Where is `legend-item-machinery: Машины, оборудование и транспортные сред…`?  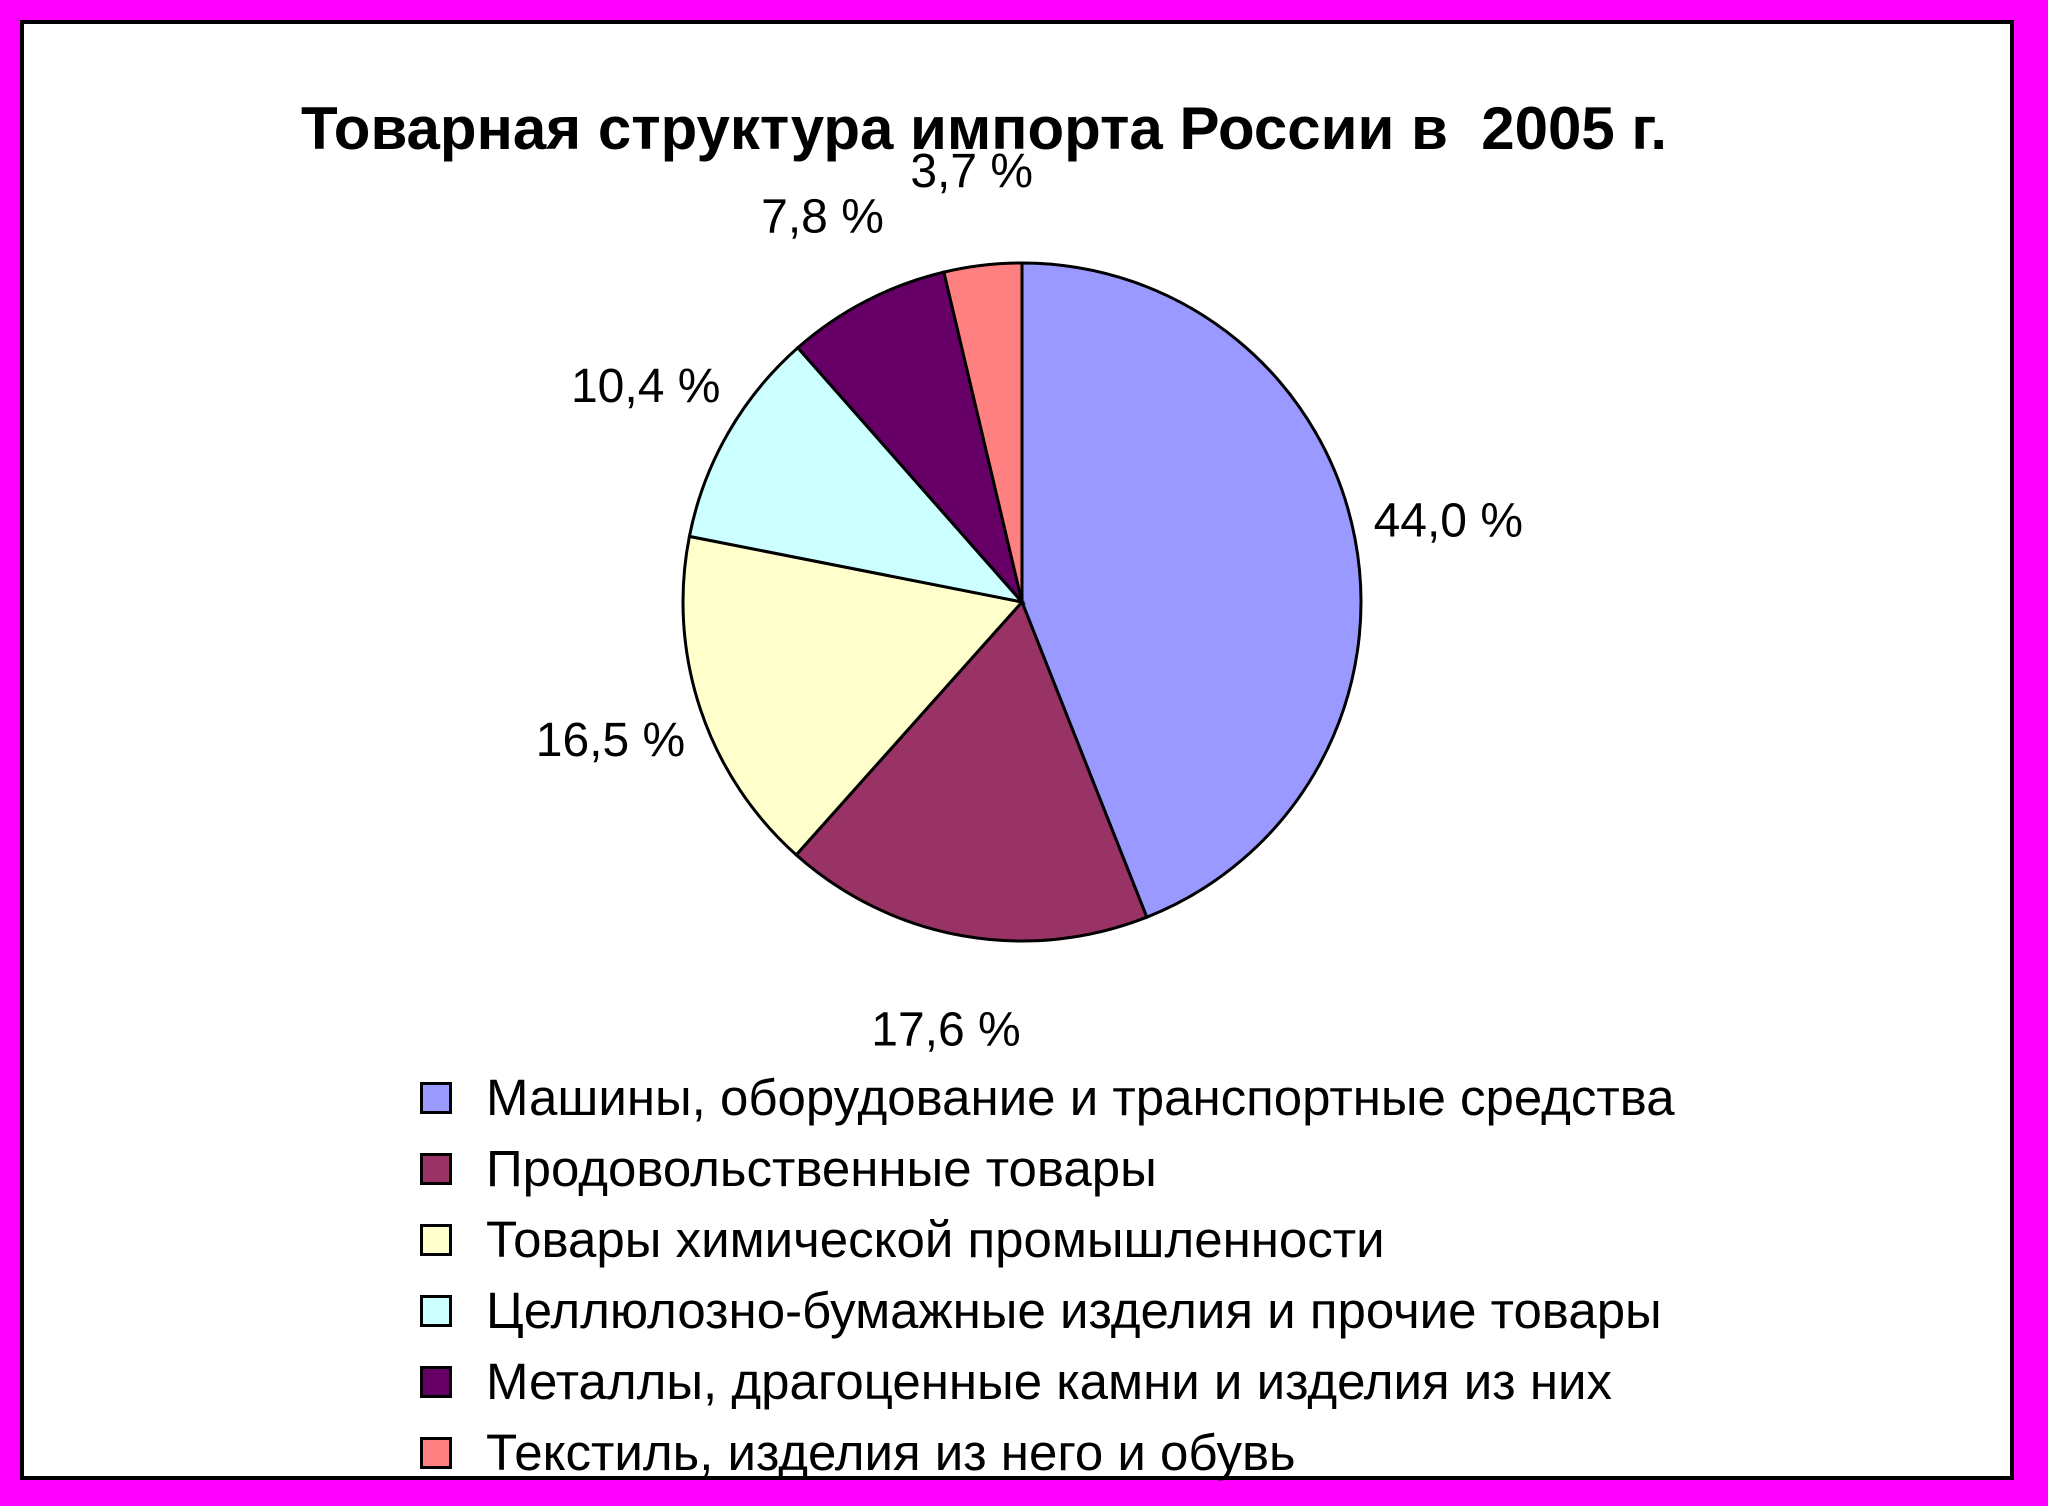 legend-item-machinery: Машины, оборудование и транспортные сред… is located at coordinates (1047, 1097).